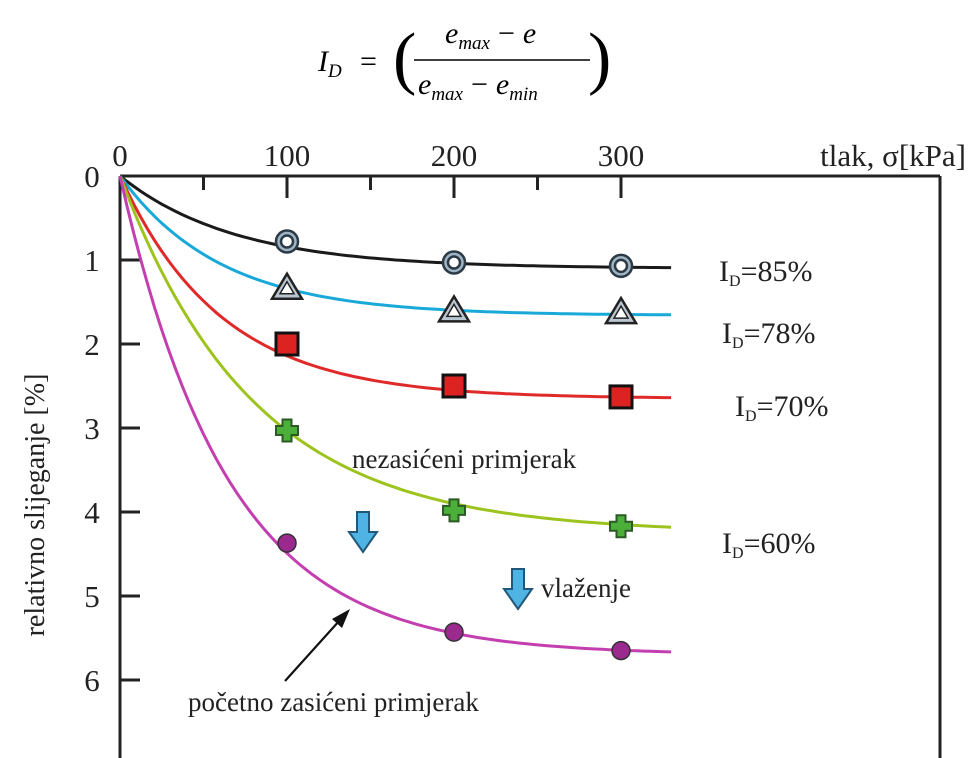 This screenshot has height=758, width=970. What do you see at coordinates (765, 272) in the screenshot?
I see `series-label-1: ID=85%` at bounding box center [765, 272].